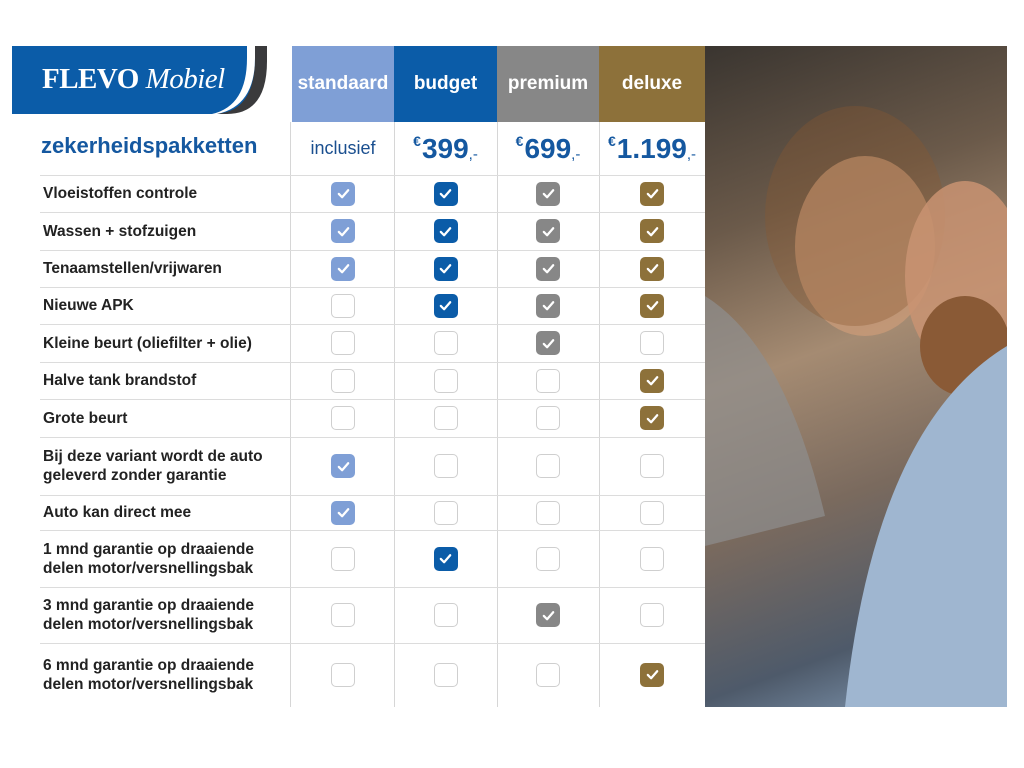 Image resolution: width=1024 pixels, height=768 pixels. What do you see at coordinates (343, 148) in the screenshot?
I see `package-price-standaard: inclusief` at bounding box center [343, 148].